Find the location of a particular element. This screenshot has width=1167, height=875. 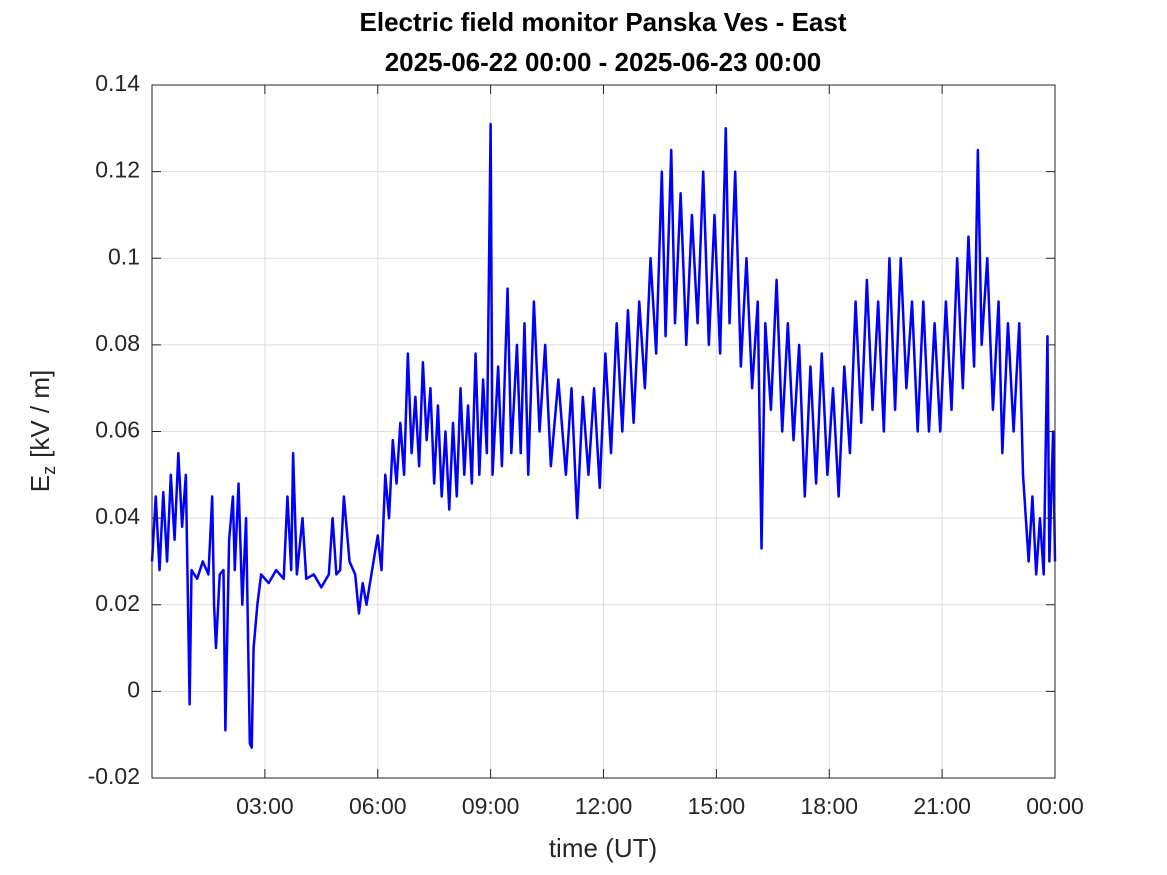

y-tick-label: 0.04 is located at coordinates (117, 516).